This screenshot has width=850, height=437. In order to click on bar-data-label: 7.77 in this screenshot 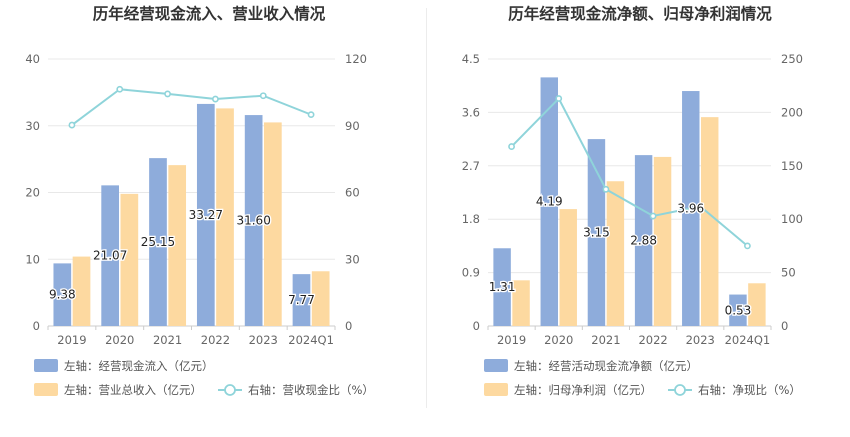, I will do `click(301, 300)`.